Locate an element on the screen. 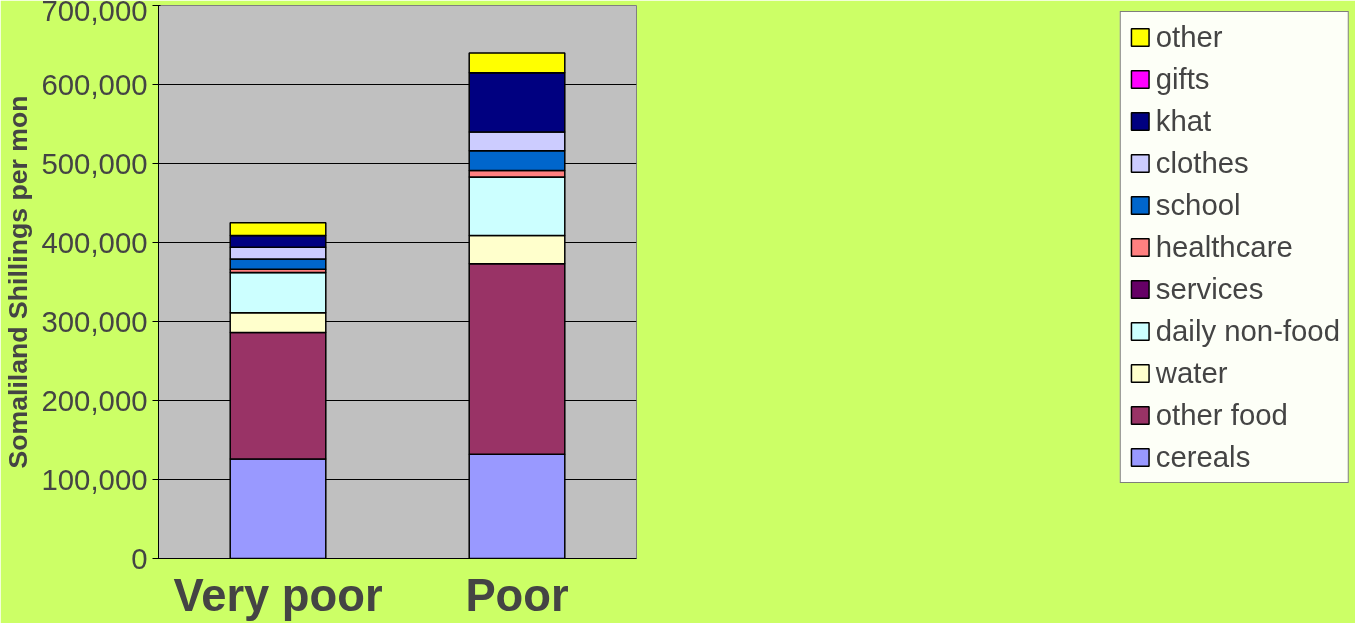 The width and height of the screenshot is (1361, 629). y-tick-label: 500,000 is located at coordinates (94, 163).